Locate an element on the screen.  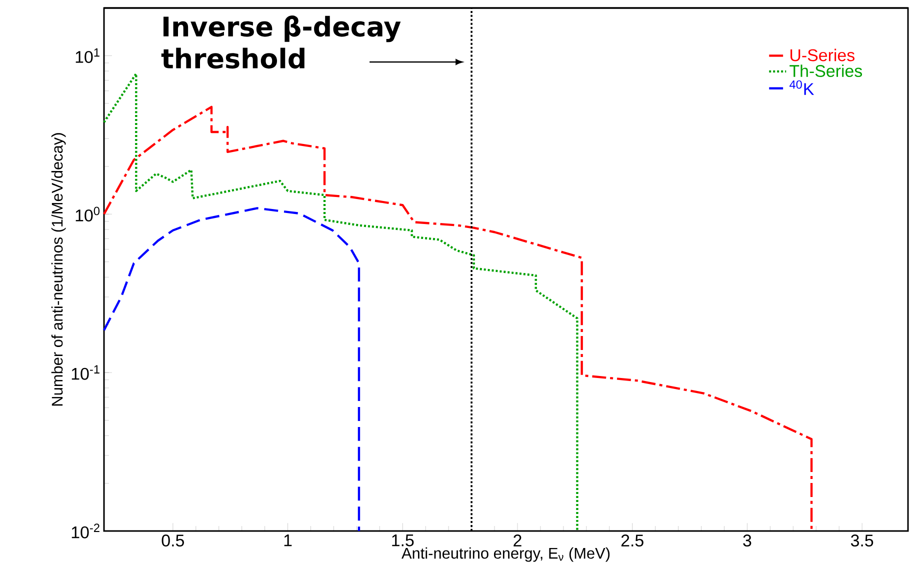
y-tick-label: 10$^{-2}$ is located at coordinates (86, 531).